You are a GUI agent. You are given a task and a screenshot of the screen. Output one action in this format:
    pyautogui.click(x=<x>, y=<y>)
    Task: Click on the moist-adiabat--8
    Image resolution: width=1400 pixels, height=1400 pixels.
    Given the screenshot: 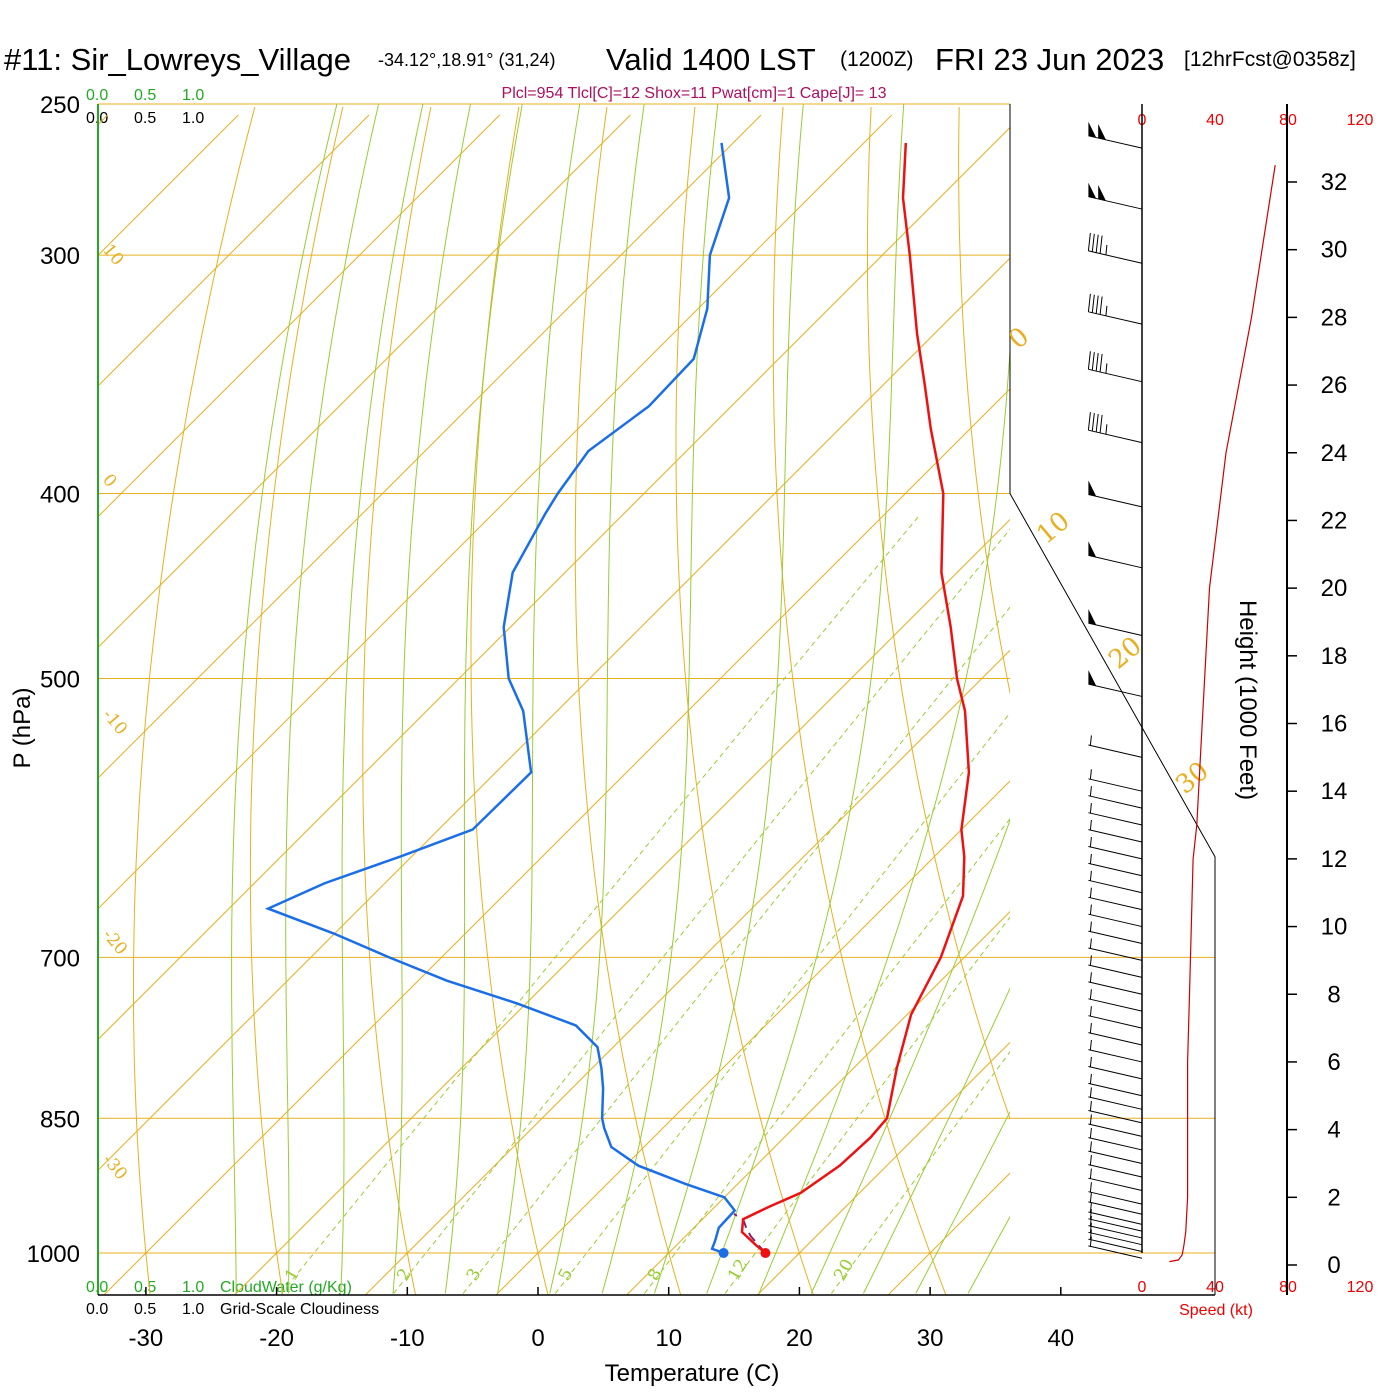 What is the action you would take?
    pyautogui.click(x=431, y=699)
    